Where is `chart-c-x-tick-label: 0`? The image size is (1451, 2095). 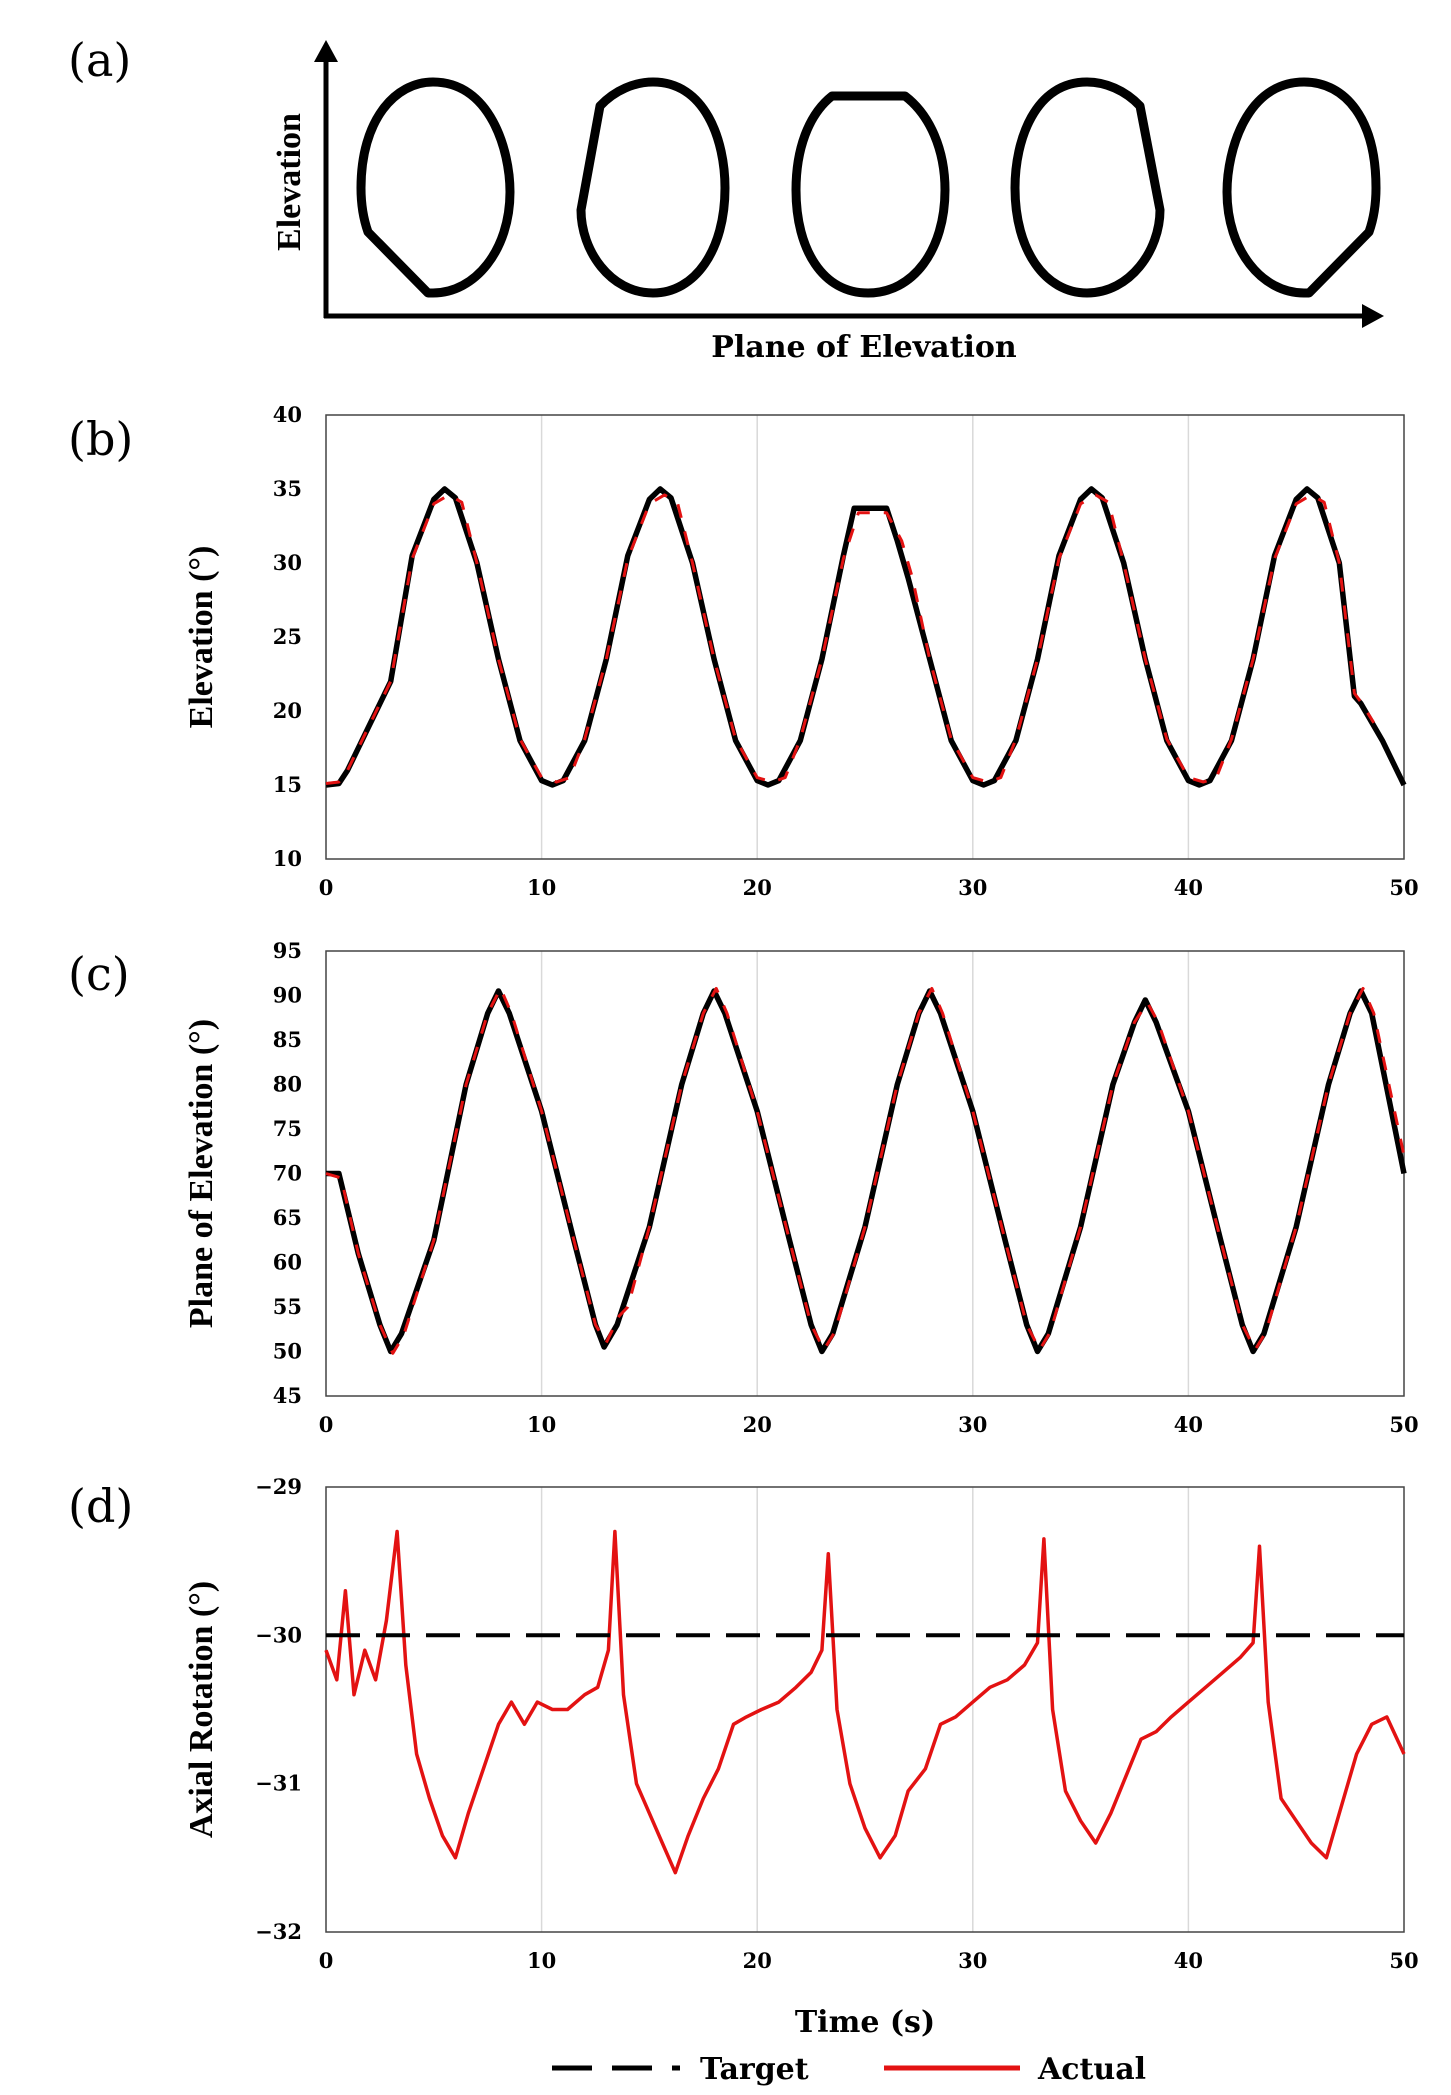
chart-c-x-tick-label: 0 is located at coordinates (326, 1424).